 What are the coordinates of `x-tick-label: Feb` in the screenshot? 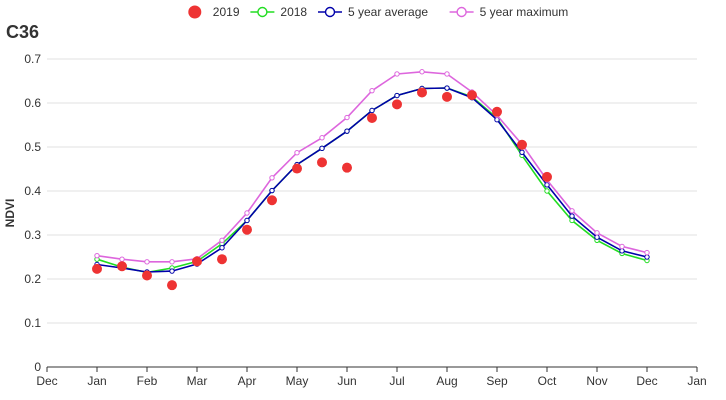 It's located at (147, 381).